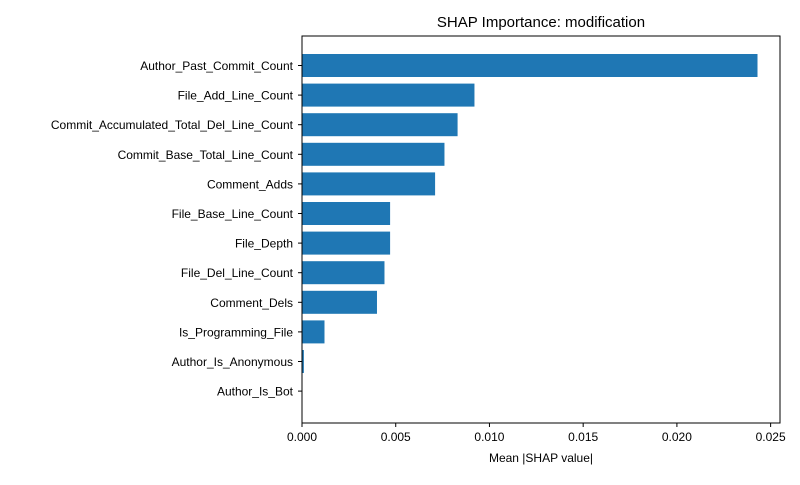  What do you see at coordinates (343, 273) in the screenshot?
I see `bar-file-del-line-count` at bounding box center [343, 273].